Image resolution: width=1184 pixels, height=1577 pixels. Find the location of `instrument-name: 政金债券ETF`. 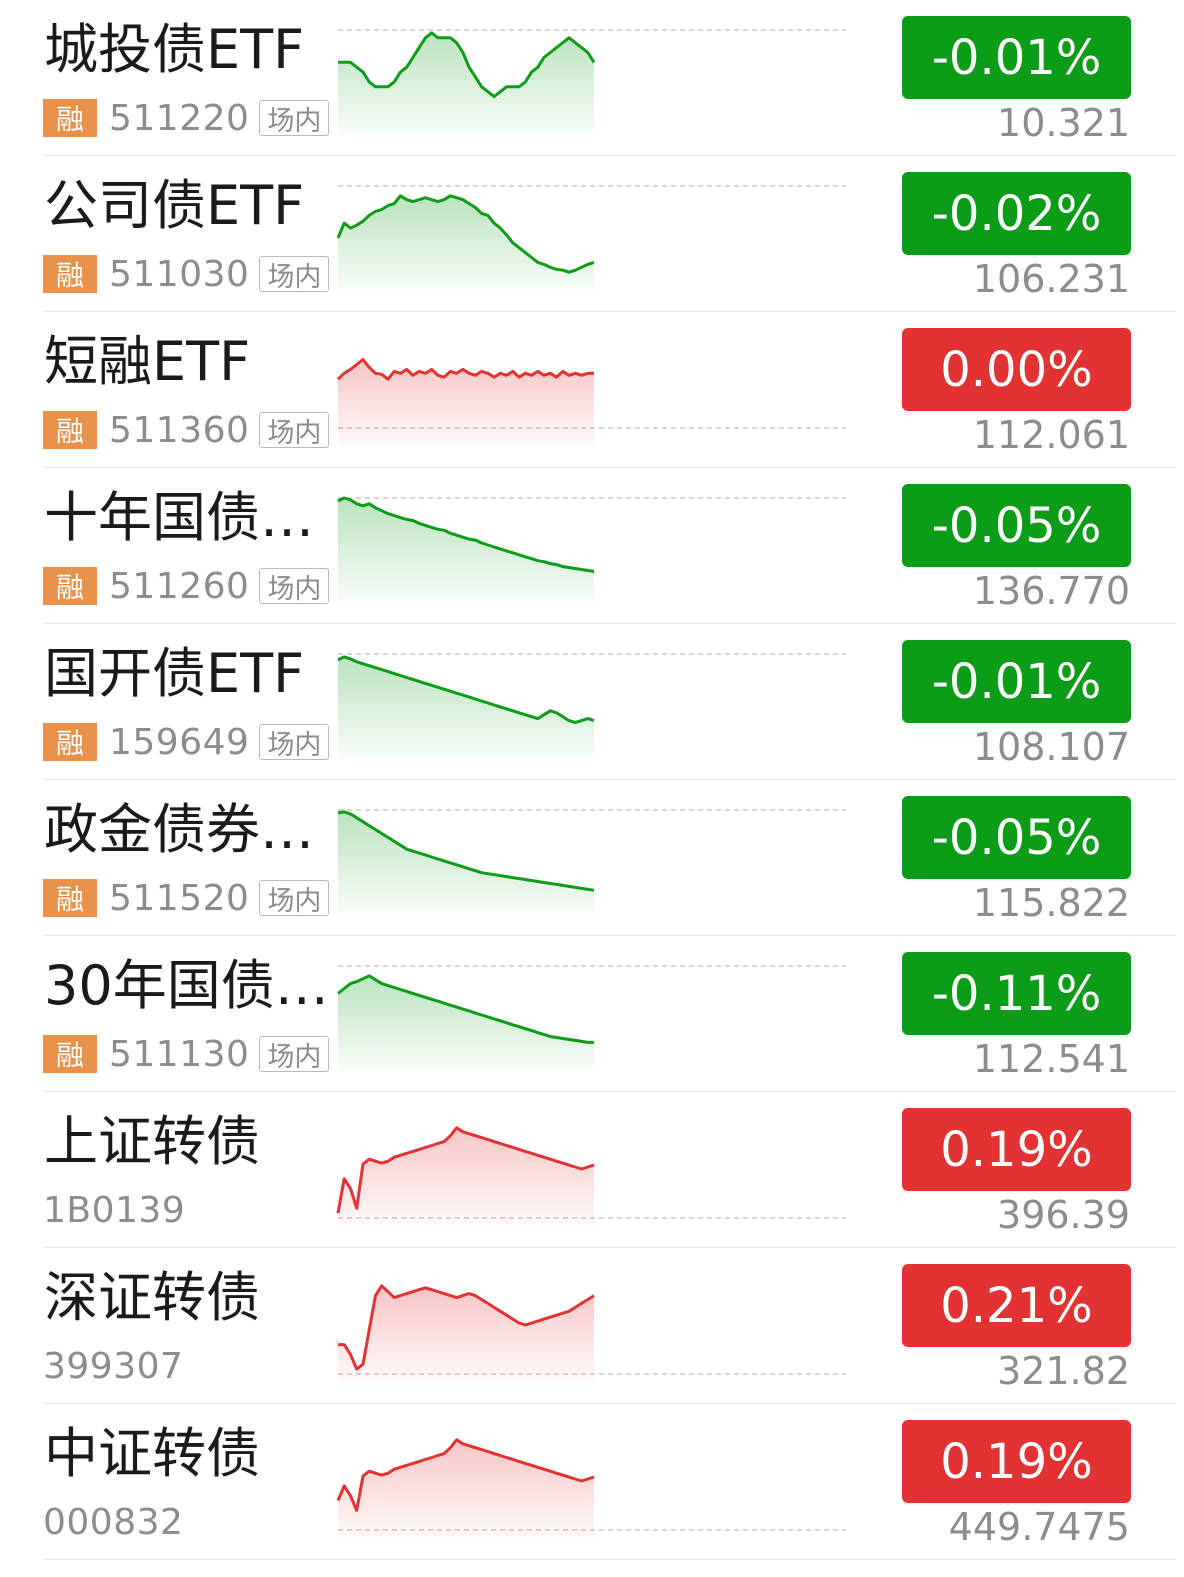

instrument-name: 政金债券ETF is located at coordinates (189, 829).